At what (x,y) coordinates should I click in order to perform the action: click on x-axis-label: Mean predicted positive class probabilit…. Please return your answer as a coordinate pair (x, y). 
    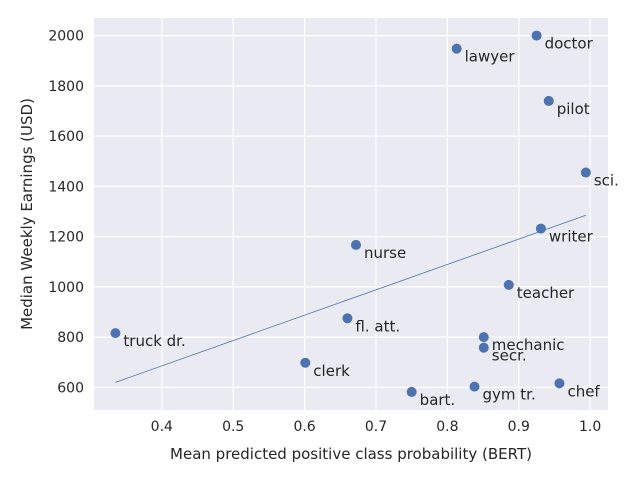
    Looking at the image, I should click on (351, 454).